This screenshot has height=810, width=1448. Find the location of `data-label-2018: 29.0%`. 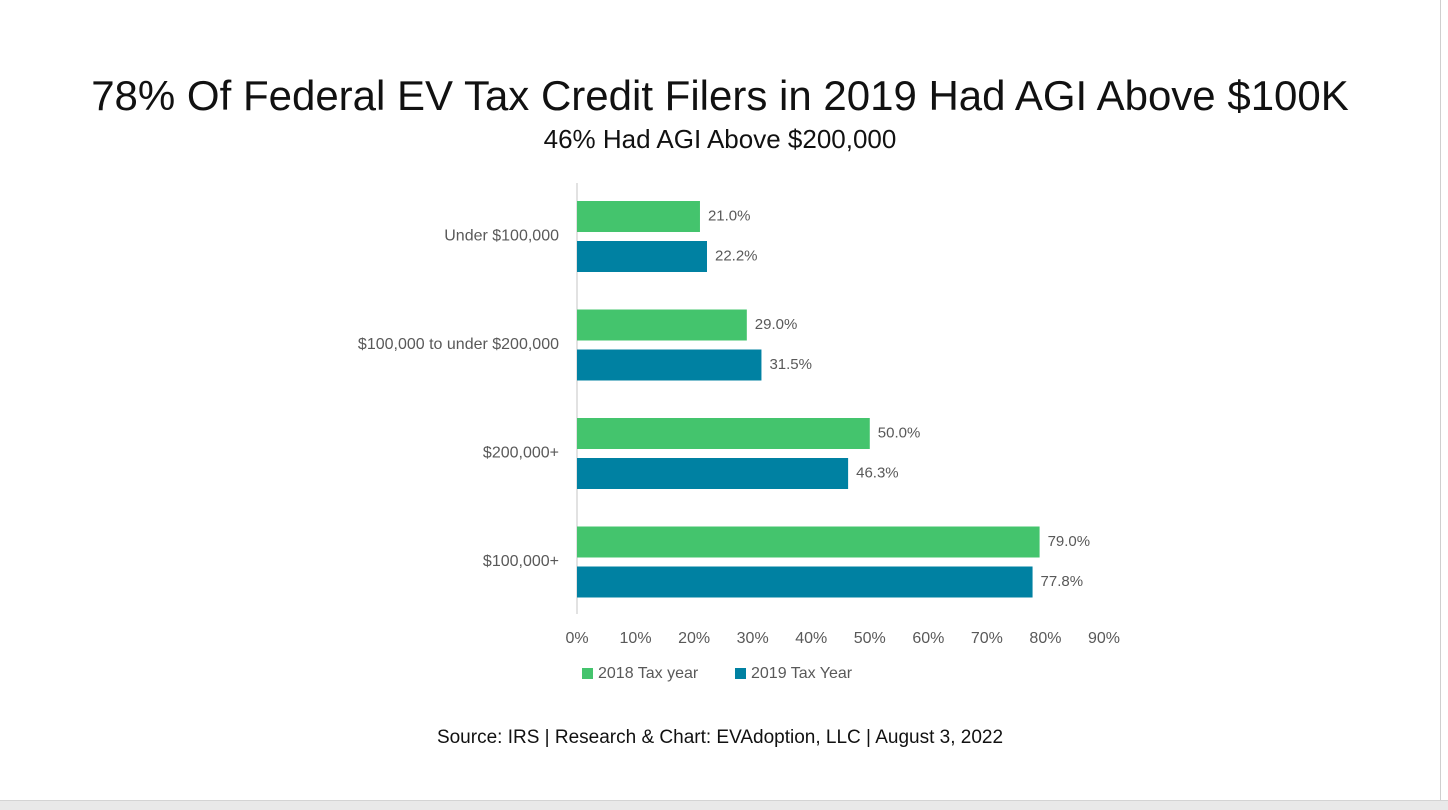

data-label-2018: 29.0% is located at coordinates (776, 324).